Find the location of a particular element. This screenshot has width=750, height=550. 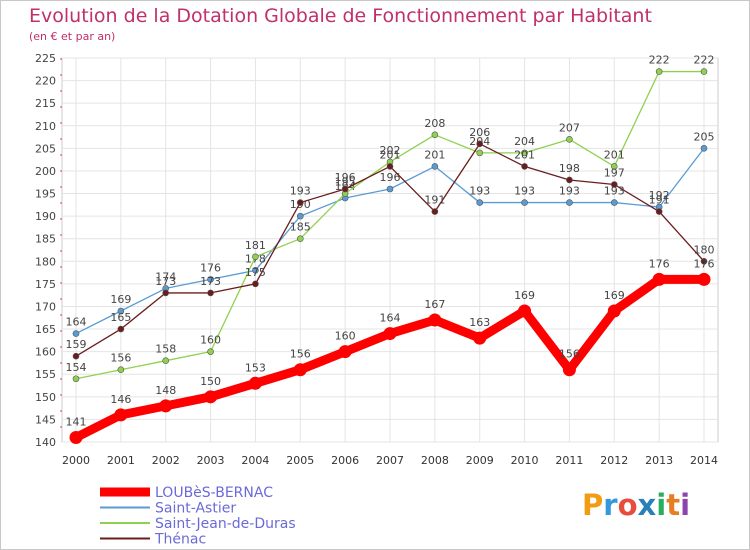

data-label: 206 is located at coordinates (479, 132).